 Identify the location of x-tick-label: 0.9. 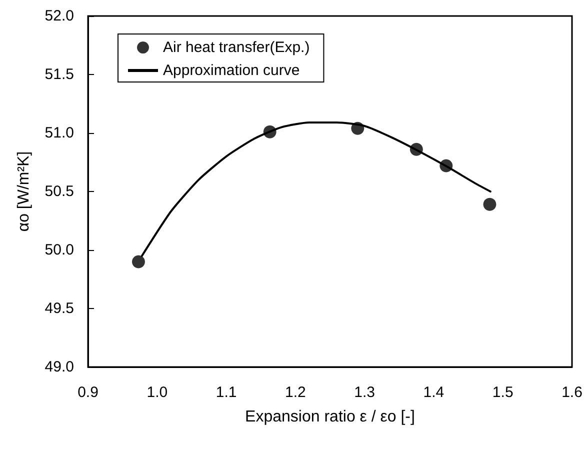
(88, 392).